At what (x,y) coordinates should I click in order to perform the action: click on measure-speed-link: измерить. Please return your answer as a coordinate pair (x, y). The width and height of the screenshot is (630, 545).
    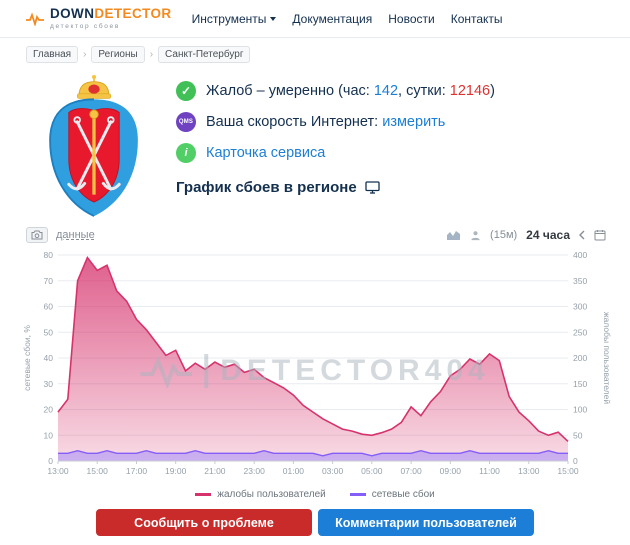
    Looking at the image, I should click on (414, 122).